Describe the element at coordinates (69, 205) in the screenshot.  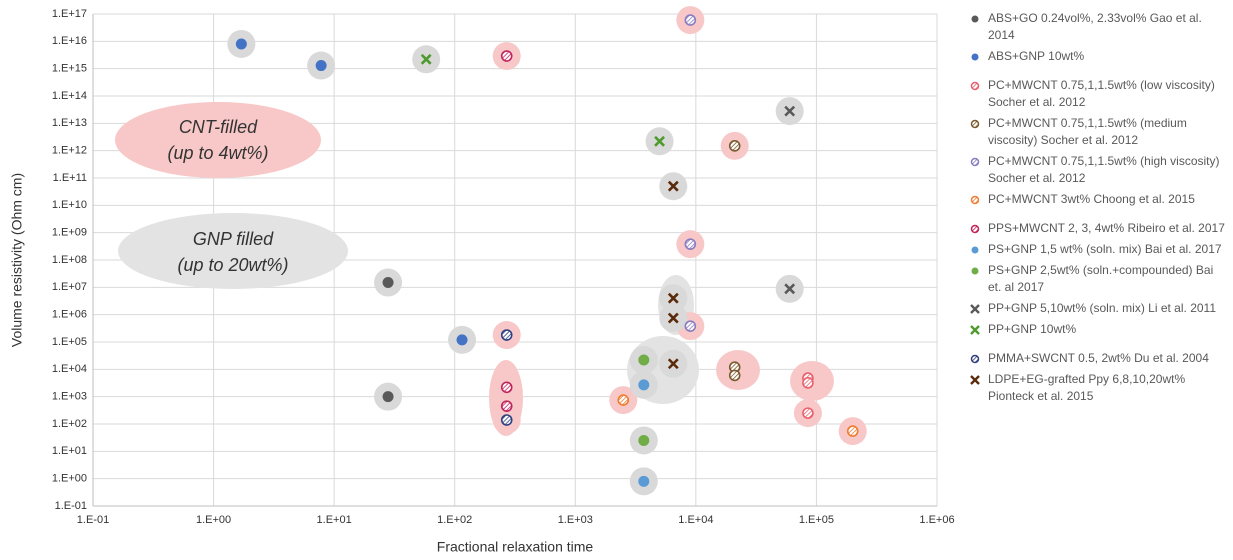
I see `y-tick-label: 1.E+10` at that location.